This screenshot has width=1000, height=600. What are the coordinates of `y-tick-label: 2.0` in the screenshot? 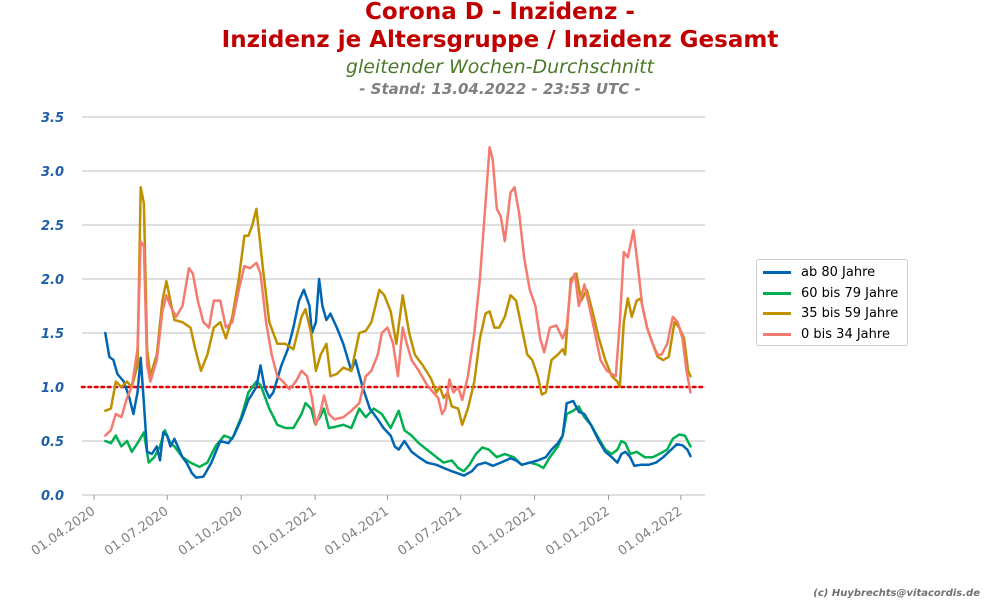 It's located at (52, 280).